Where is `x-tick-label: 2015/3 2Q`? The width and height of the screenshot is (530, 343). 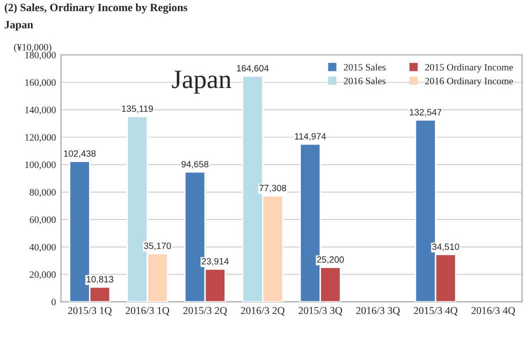 x-tick-label: 2015/3 2Q is located at coordinates (205, 311).